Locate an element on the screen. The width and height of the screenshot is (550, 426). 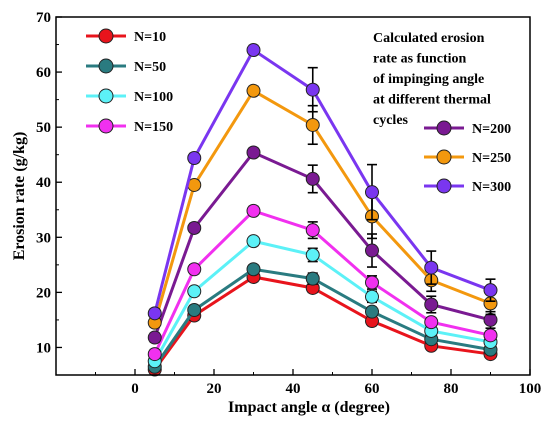
annotation-line: of impinging angle is located at coordinates (428, 79).